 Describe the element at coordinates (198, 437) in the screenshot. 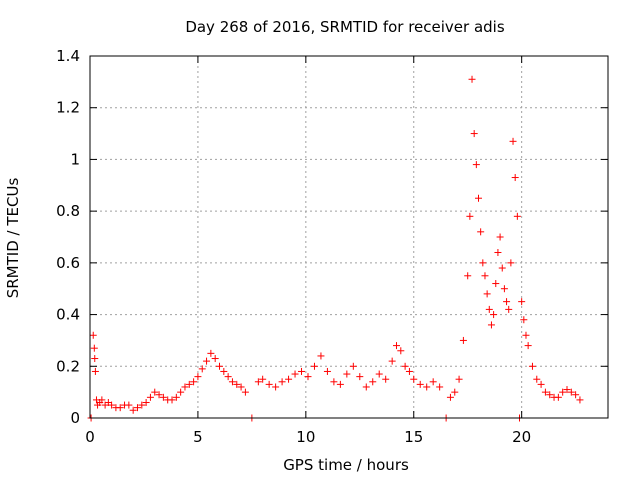

I see `x-tick-label: 5` at that location.